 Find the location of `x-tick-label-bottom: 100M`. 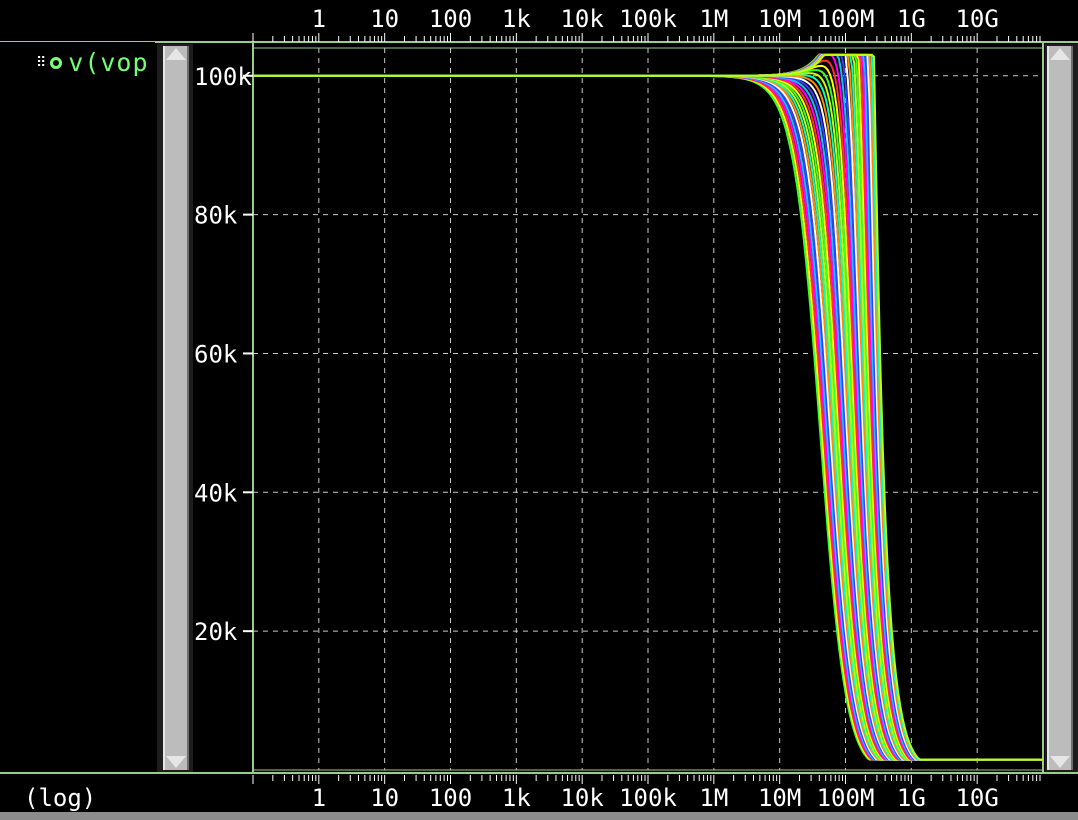

x-tick-label-bottom: 100M is located at coordinates (846, 798).